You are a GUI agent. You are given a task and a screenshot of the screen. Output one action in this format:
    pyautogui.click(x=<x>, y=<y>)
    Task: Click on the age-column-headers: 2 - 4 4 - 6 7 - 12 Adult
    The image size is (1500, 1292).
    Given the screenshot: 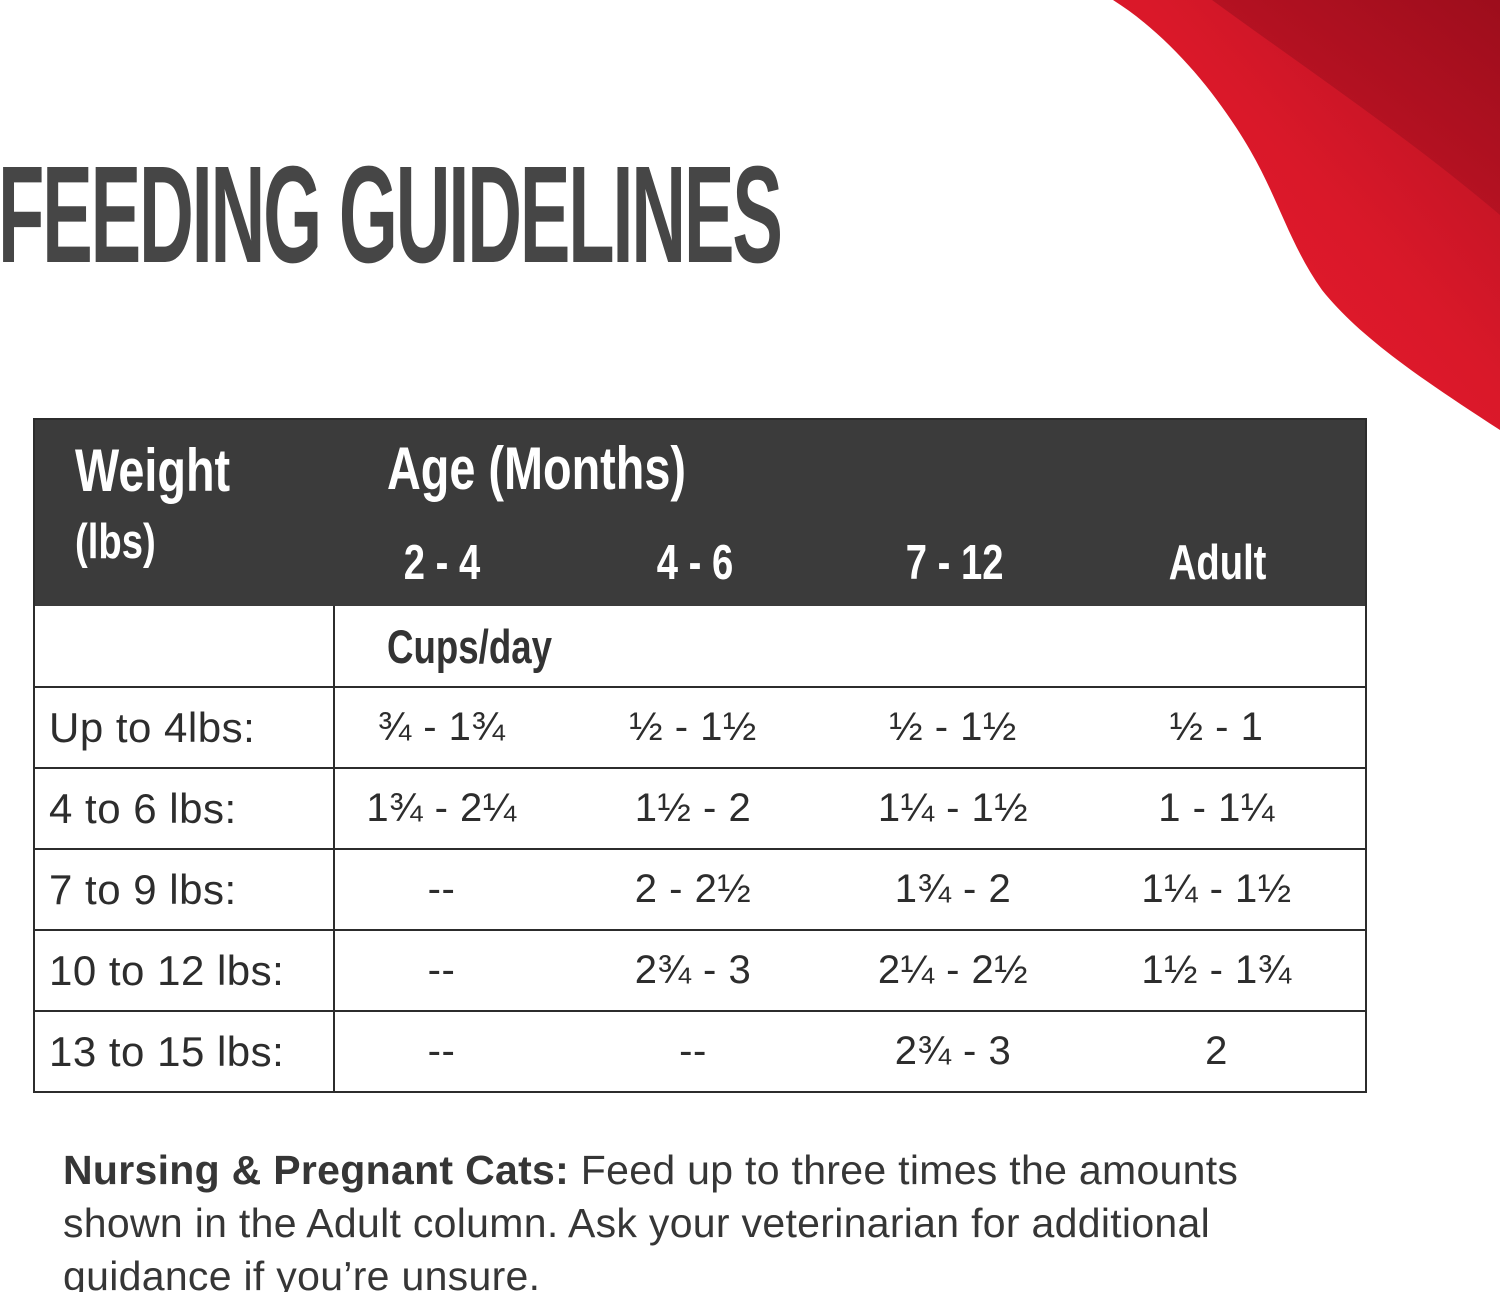 What is the action you would take?
    pyautogui.click(x=850, y=563)
    